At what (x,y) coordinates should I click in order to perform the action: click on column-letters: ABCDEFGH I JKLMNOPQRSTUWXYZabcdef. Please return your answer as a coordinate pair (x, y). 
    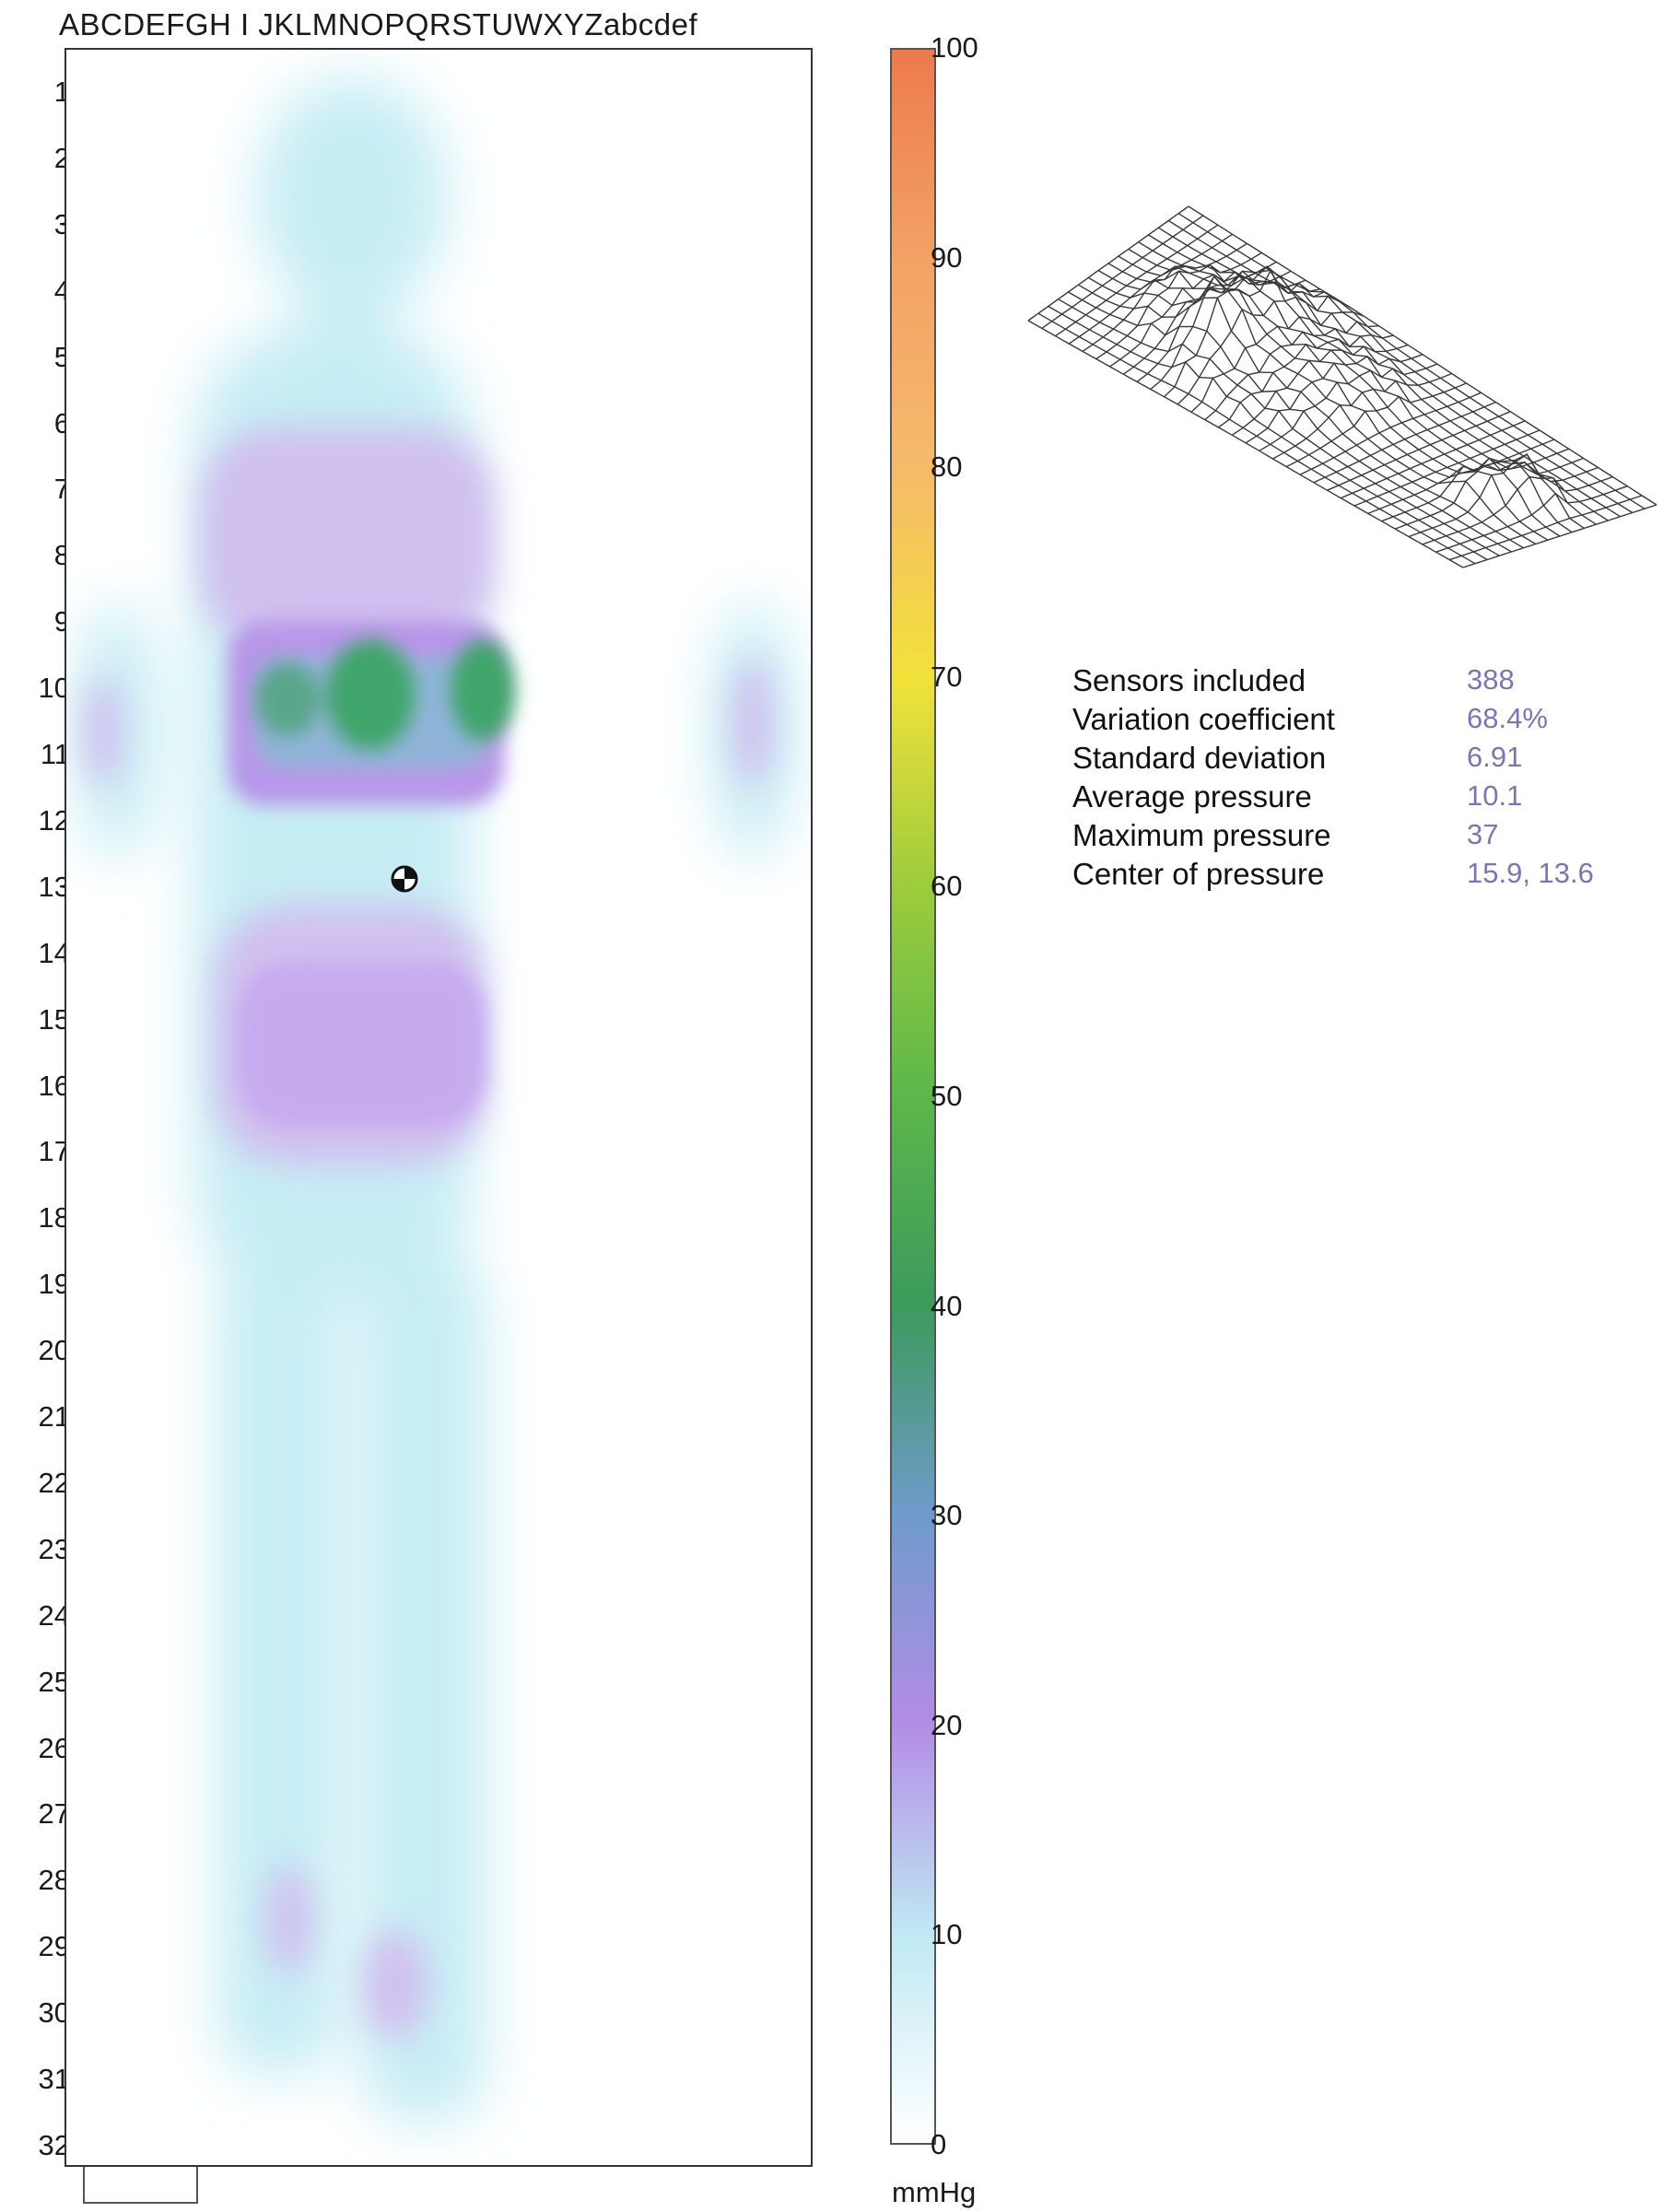
    Looking at the image, I should click on (379, 24).